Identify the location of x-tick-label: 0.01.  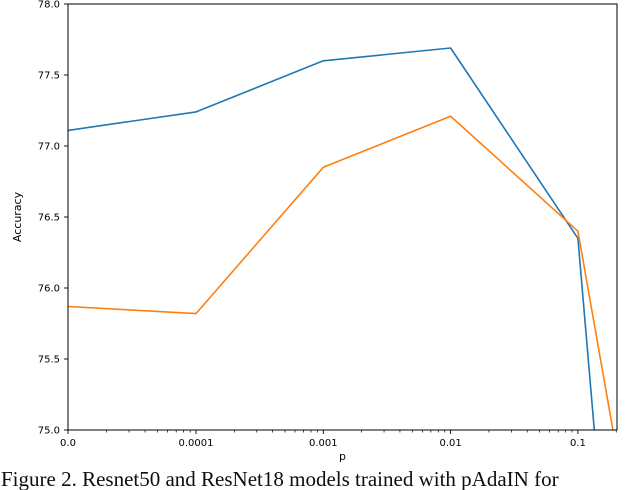
(450, 443).